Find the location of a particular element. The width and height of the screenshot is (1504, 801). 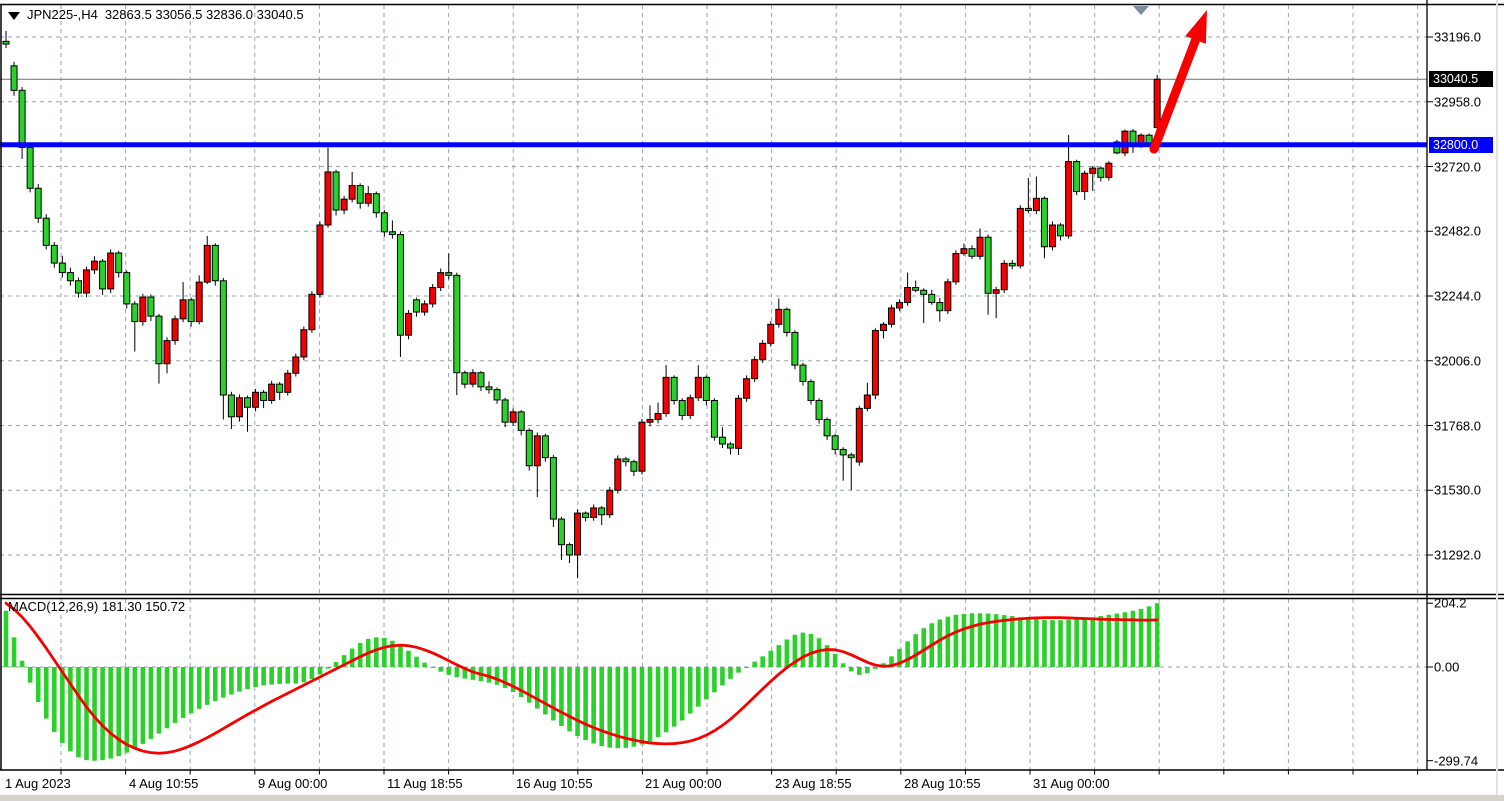

price-axis-label: 32720.0 is located at coordinates (1457, 166).